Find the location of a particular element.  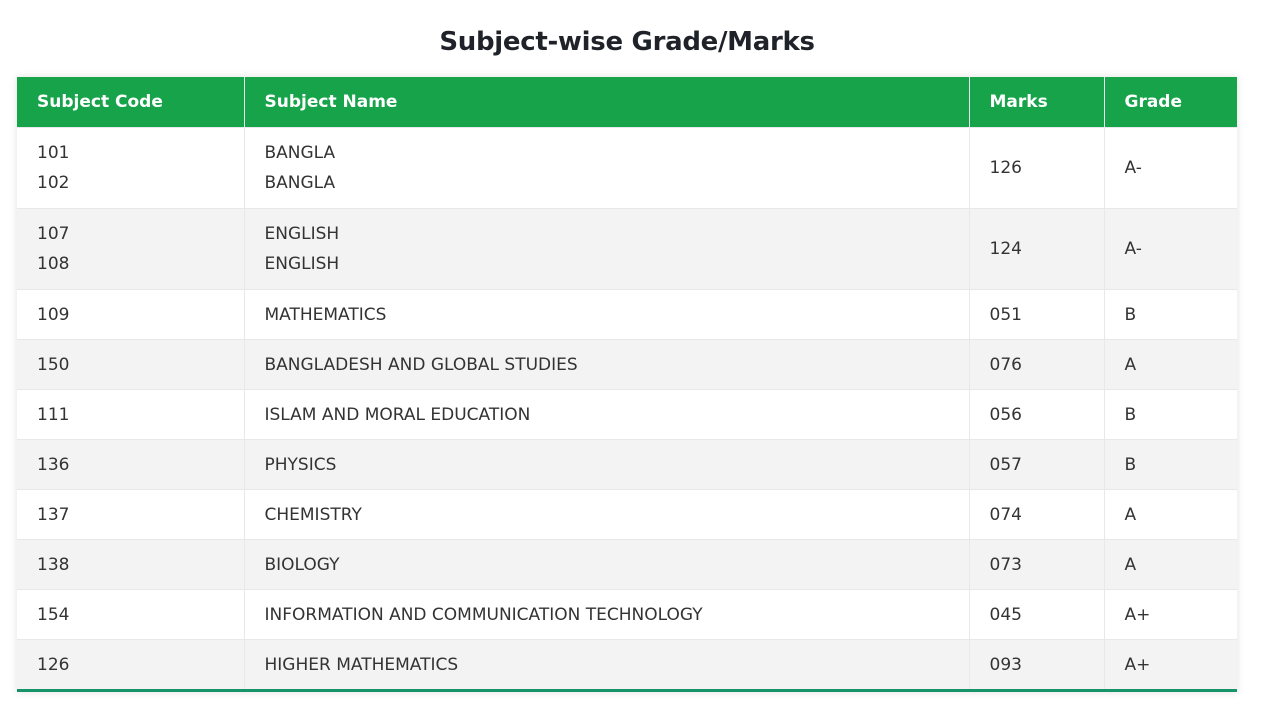

table-row: 150 BANGLADESH AND GLOBAL STUDIES 076 A is located at coordinates (627, 364).